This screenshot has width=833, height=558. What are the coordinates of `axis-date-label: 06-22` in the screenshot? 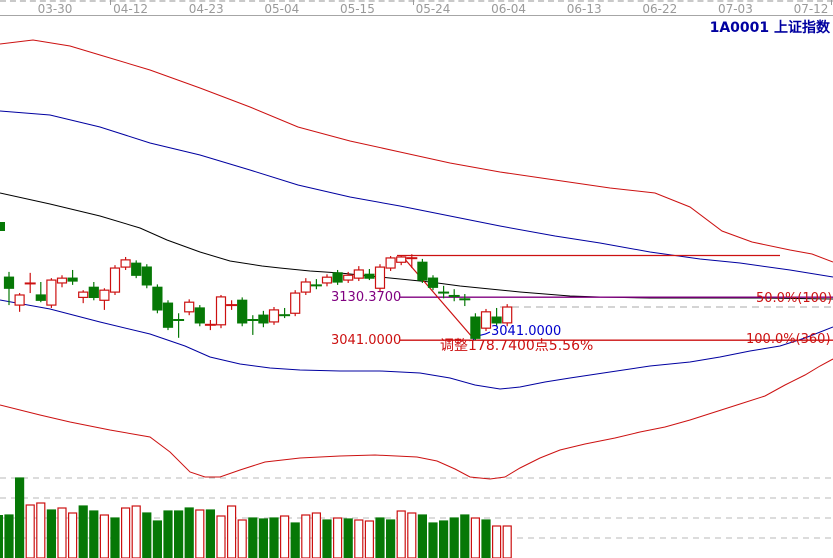 It's located at (660, 9).